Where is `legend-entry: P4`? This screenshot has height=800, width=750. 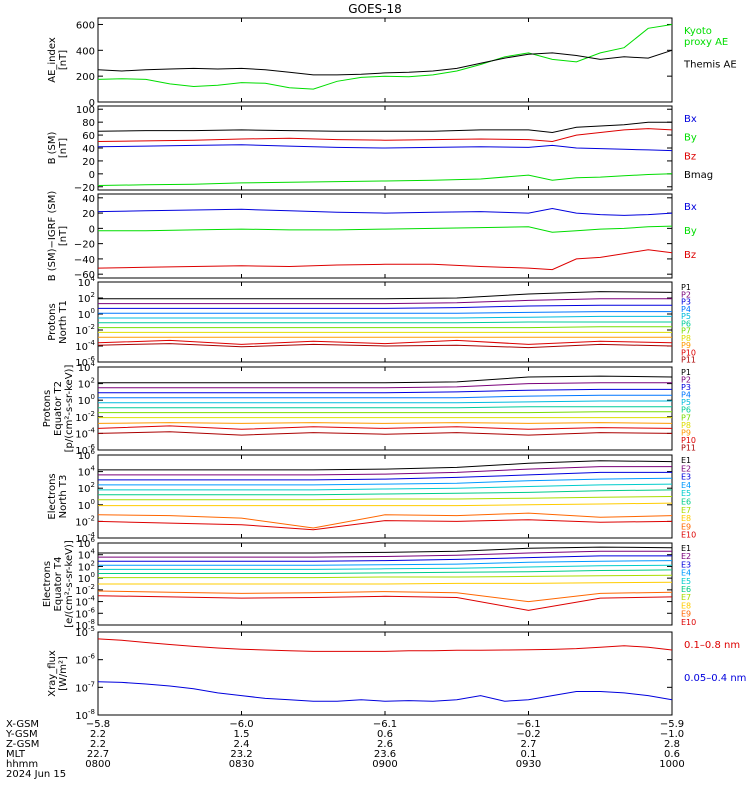
legend-entry: P4 is located at coordinates (686, 309).